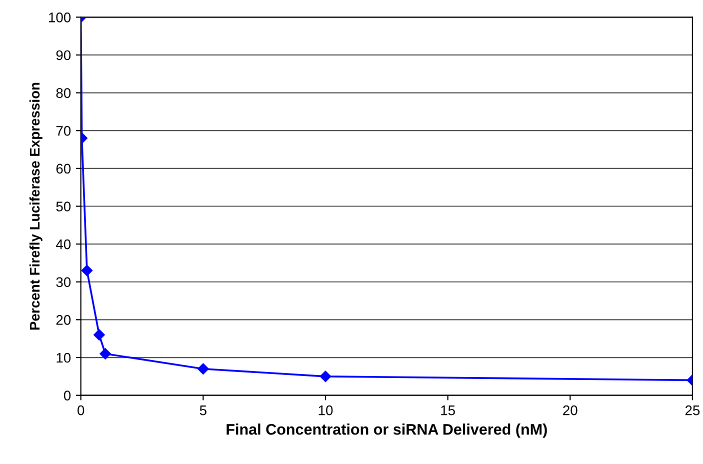 This screenshot has width=703, height=464. Describe the element at coordinates (63, 320) in the screenshot. I see `y-tick-label: 20` at that location.